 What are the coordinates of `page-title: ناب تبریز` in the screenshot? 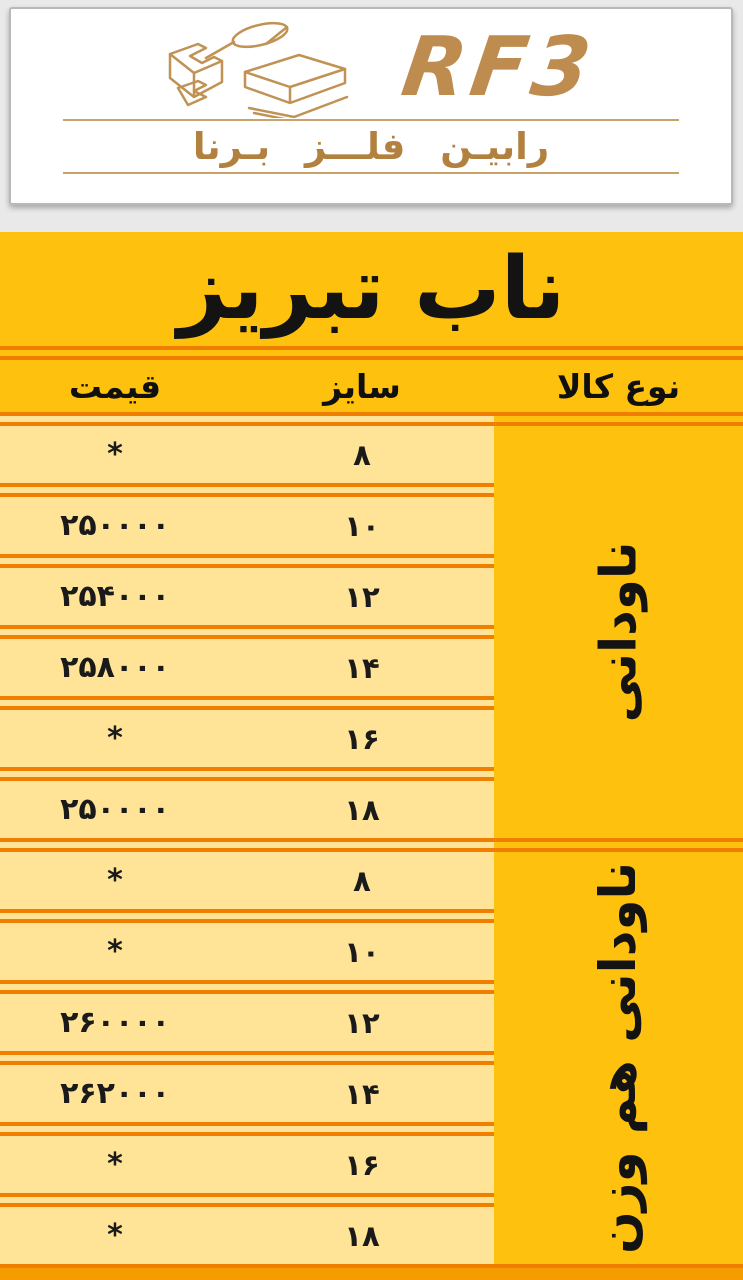 It's located at (371, 289).